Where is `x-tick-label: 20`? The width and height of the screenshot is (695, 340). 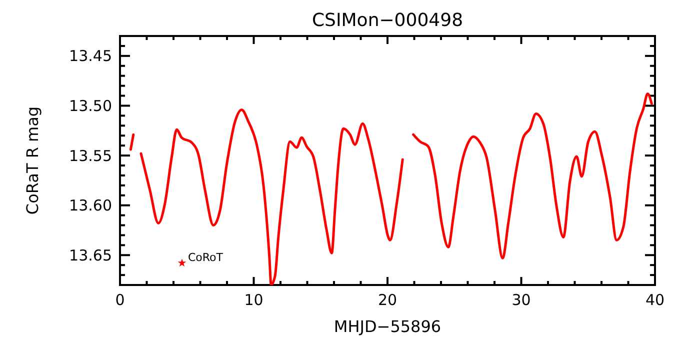
x-tick-label: 20 is located at coordinates (388, 300).